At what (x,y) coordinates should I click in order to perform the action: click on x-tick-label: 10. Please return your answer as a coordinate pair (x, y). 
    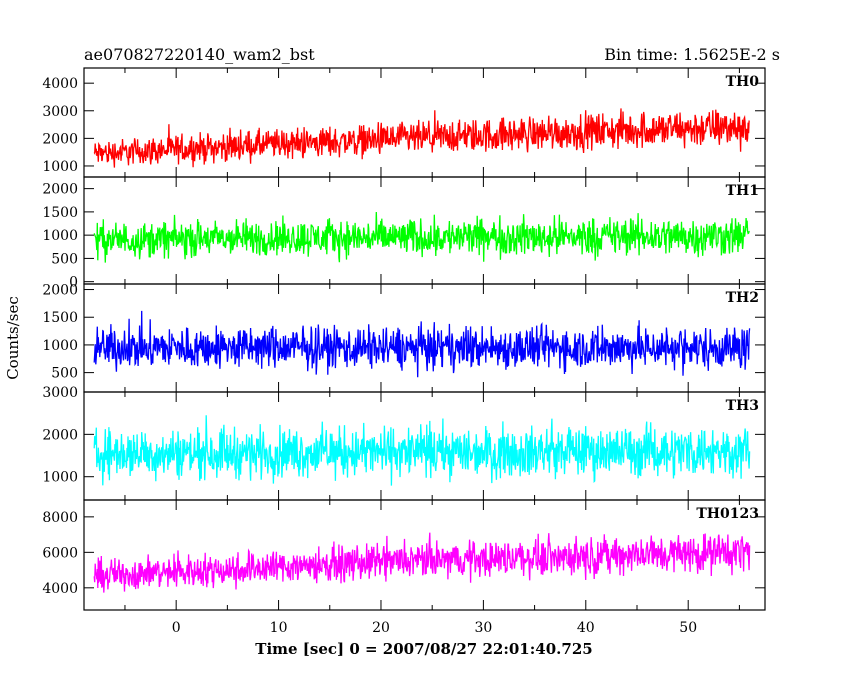
    Looking at the image, I should click on (279, 628).